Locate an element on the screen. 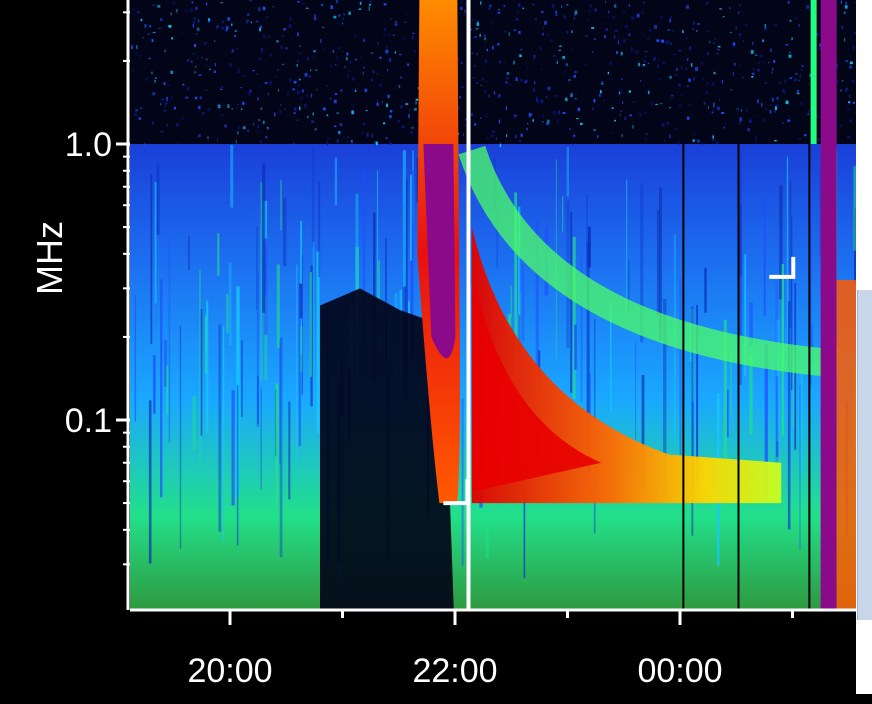 This screenshot has width=872, height=704. scrollbar-track is located at coordinates (864, 352).